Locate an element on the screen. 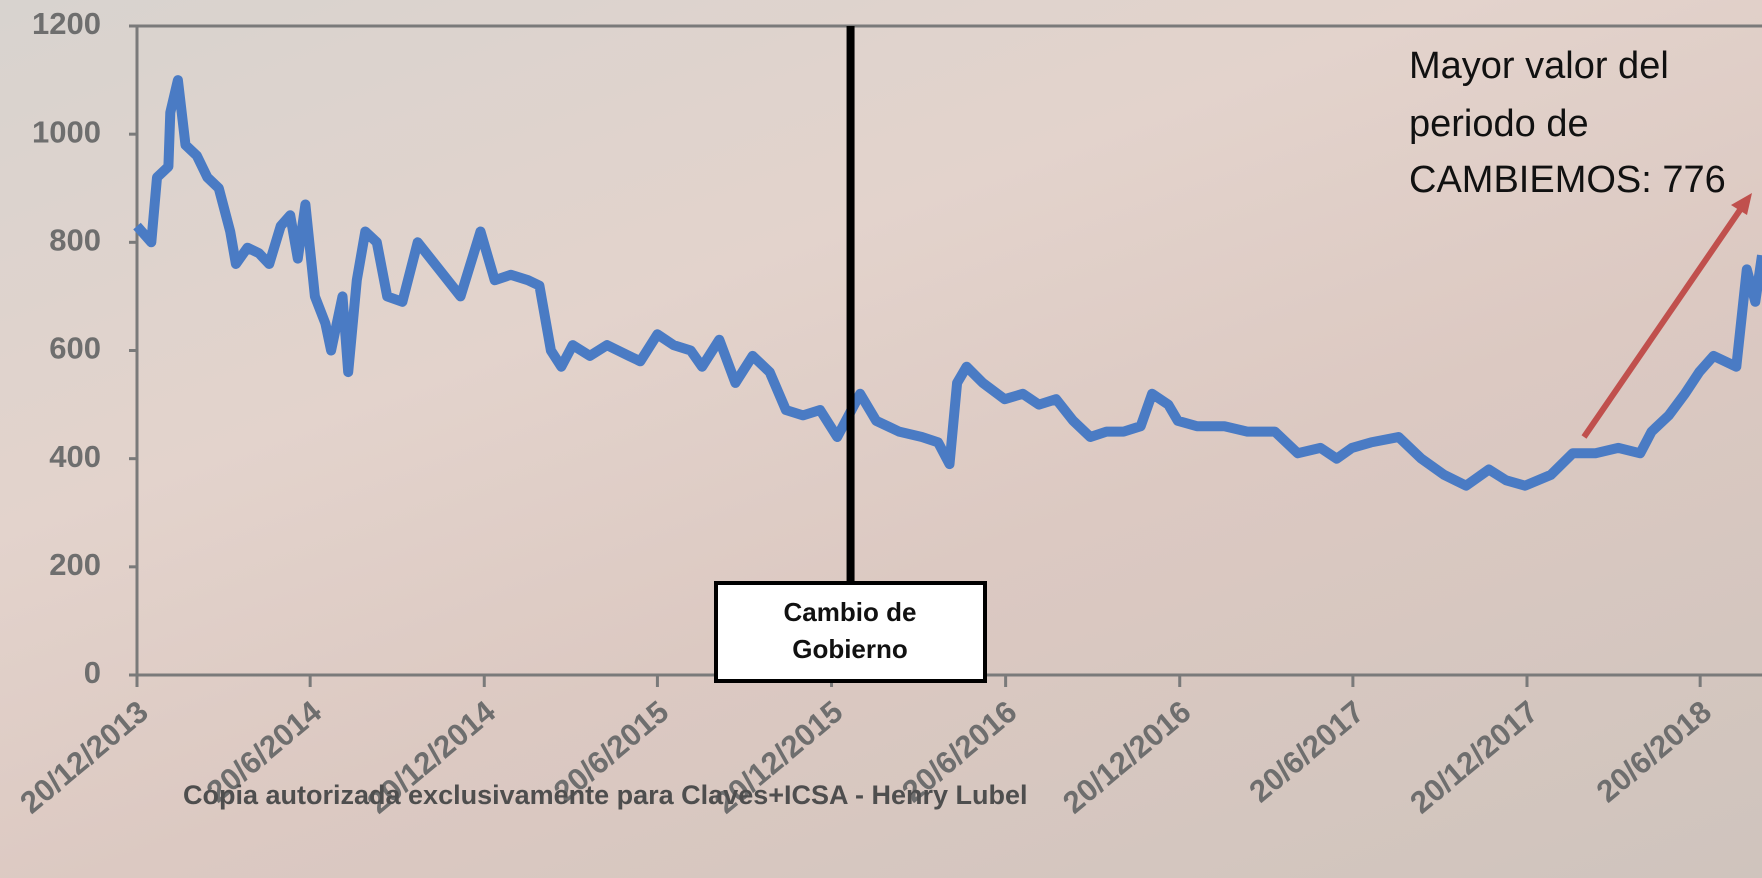 This screenshot has width=1762, height=878. annotation-line: Cambio de is located at coordinates (850, 612).